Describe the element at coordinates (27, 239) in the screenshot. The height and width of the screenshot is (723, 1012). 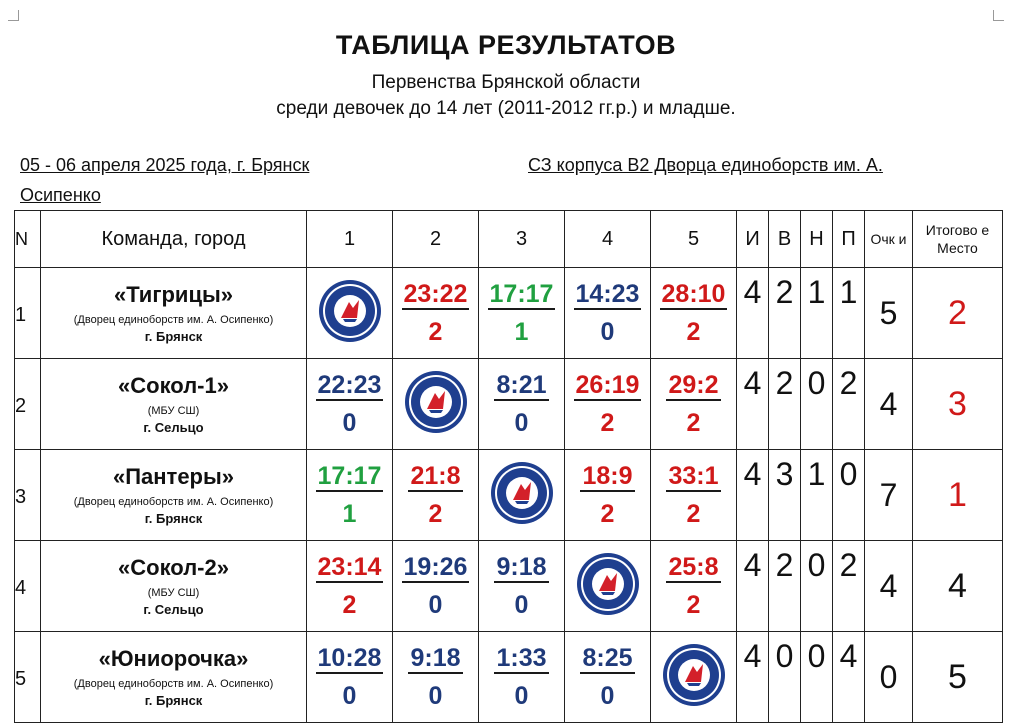
I see `col-n: N` at that location.